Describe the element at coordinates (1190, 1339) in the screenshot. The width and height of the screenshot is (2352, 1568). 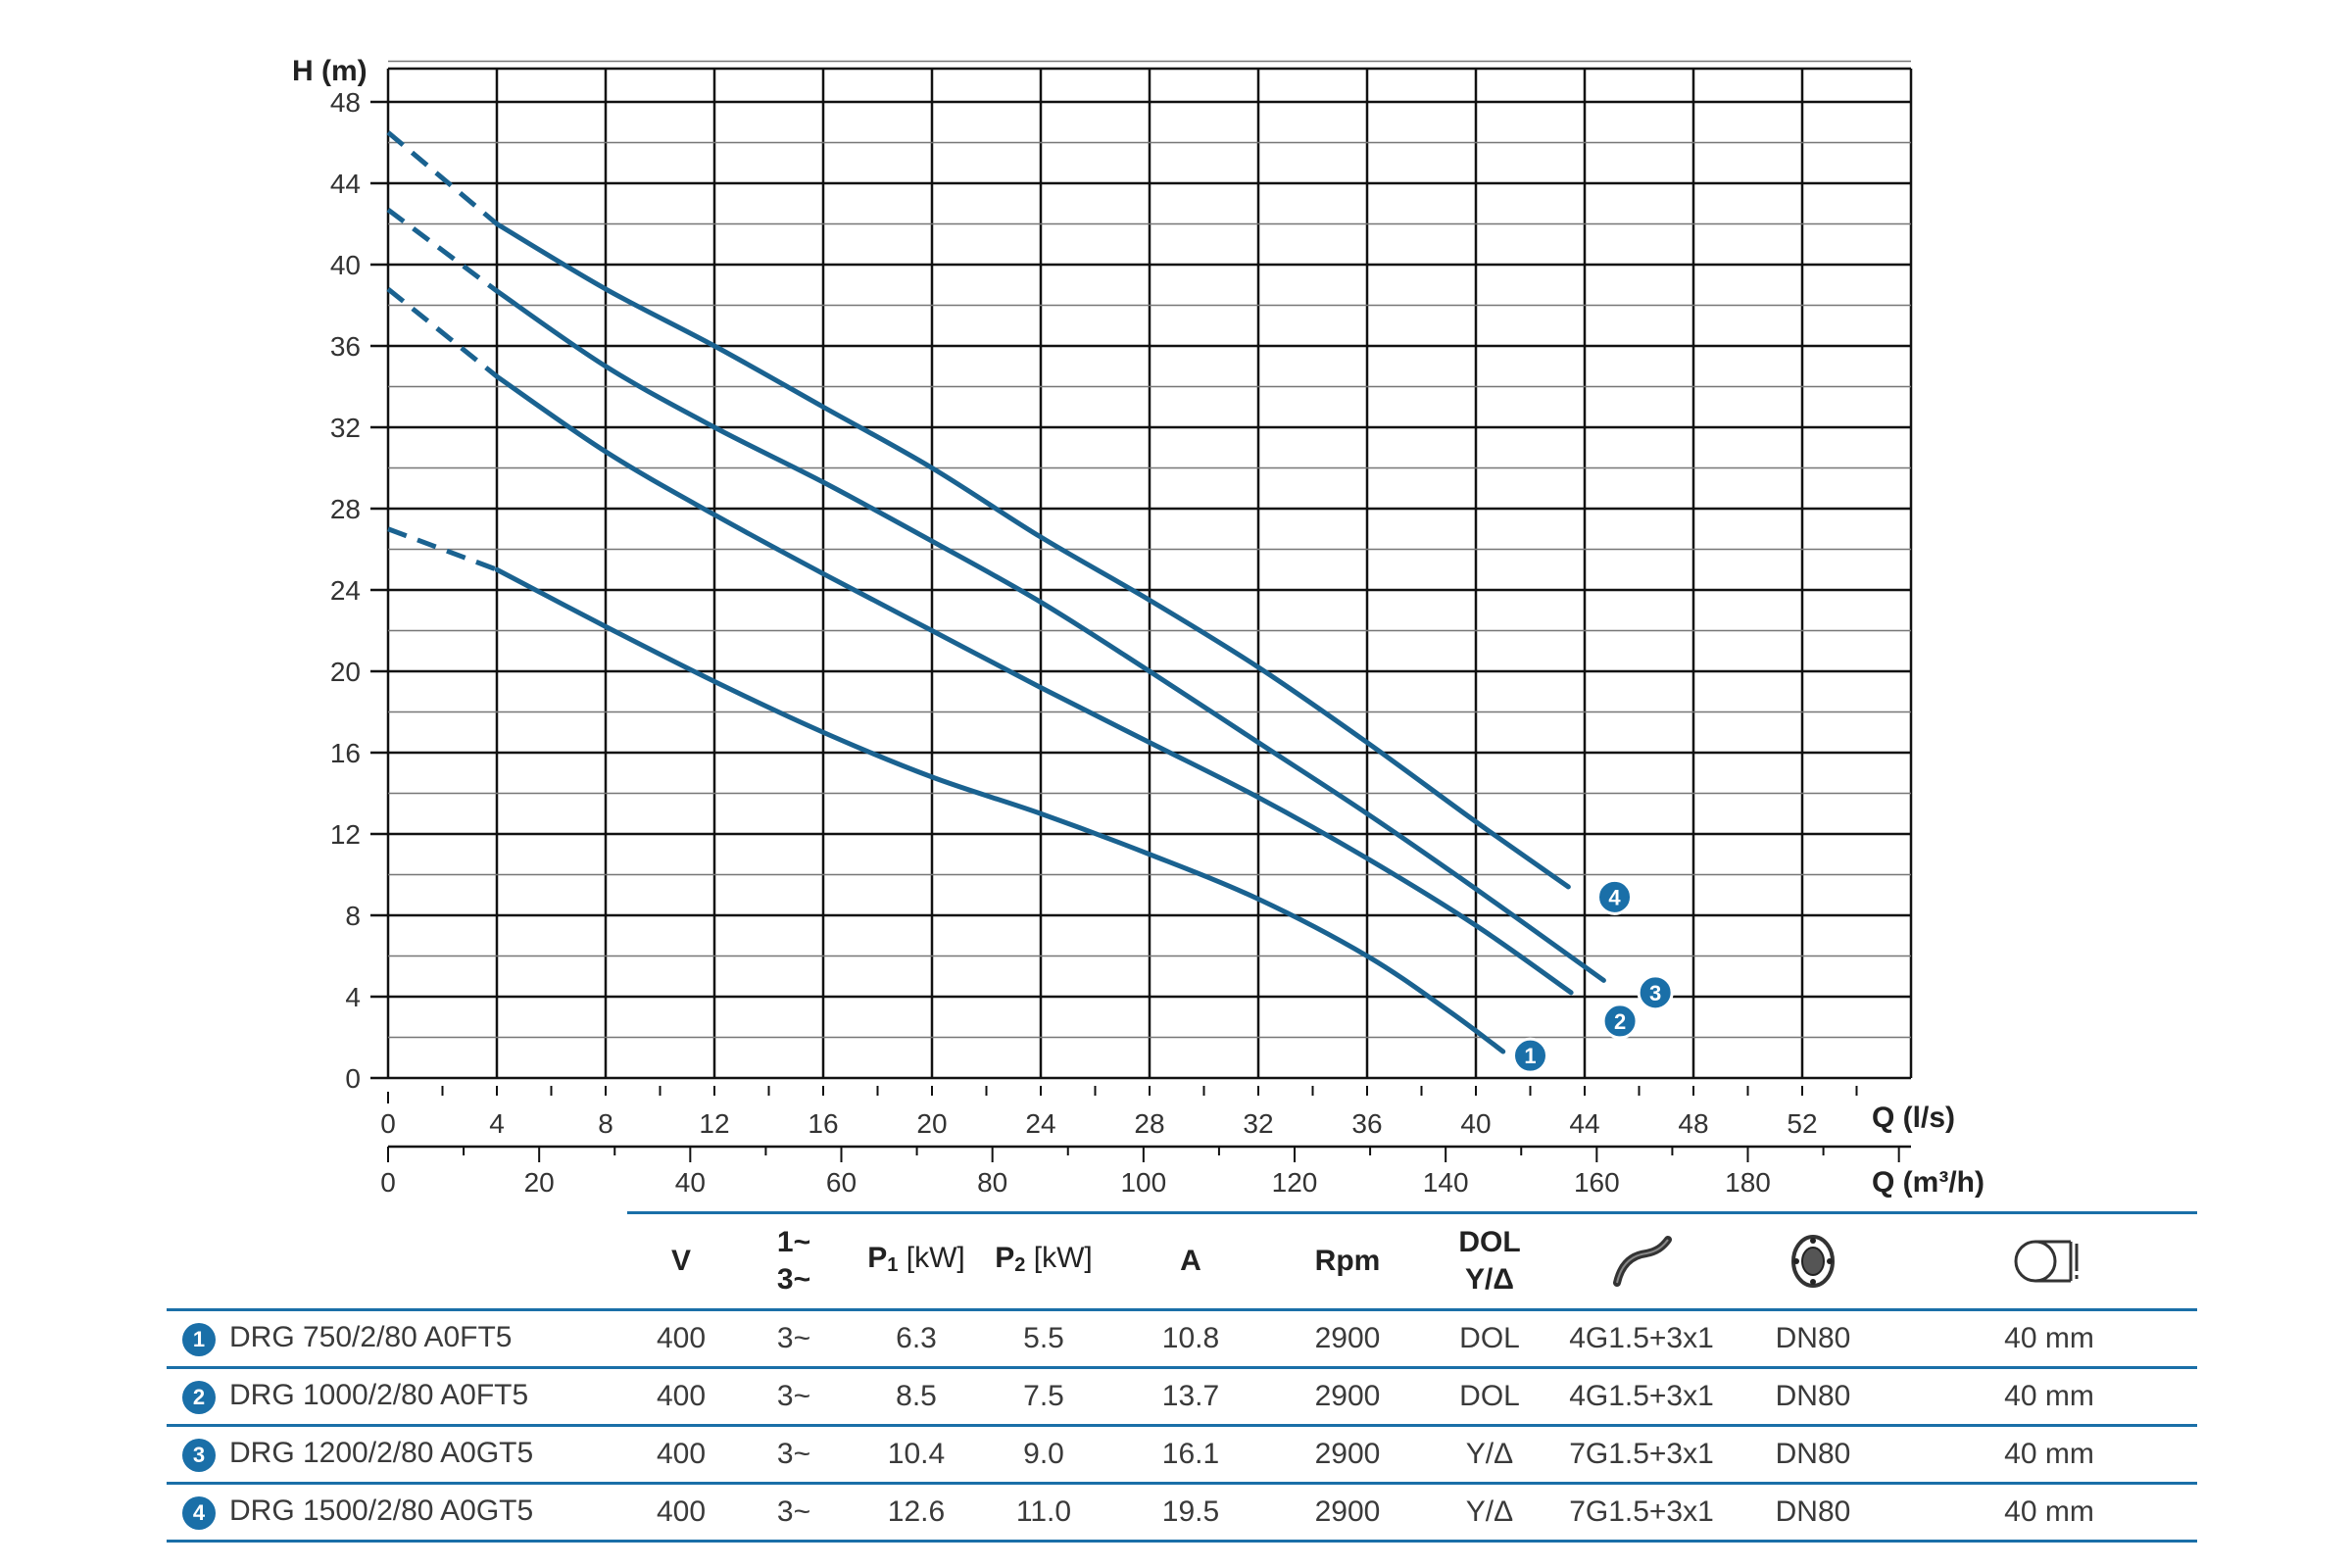
I see `current-cell: 10.8` at that location.